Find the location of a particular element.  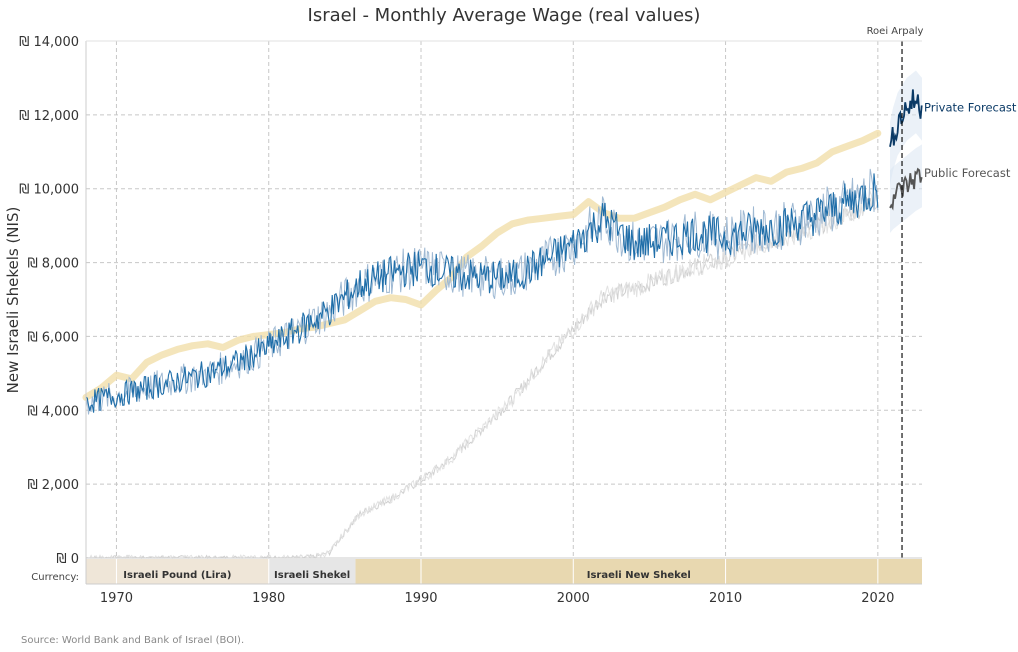

x-tick-label: 1980 is located at coordinates (268, 598).